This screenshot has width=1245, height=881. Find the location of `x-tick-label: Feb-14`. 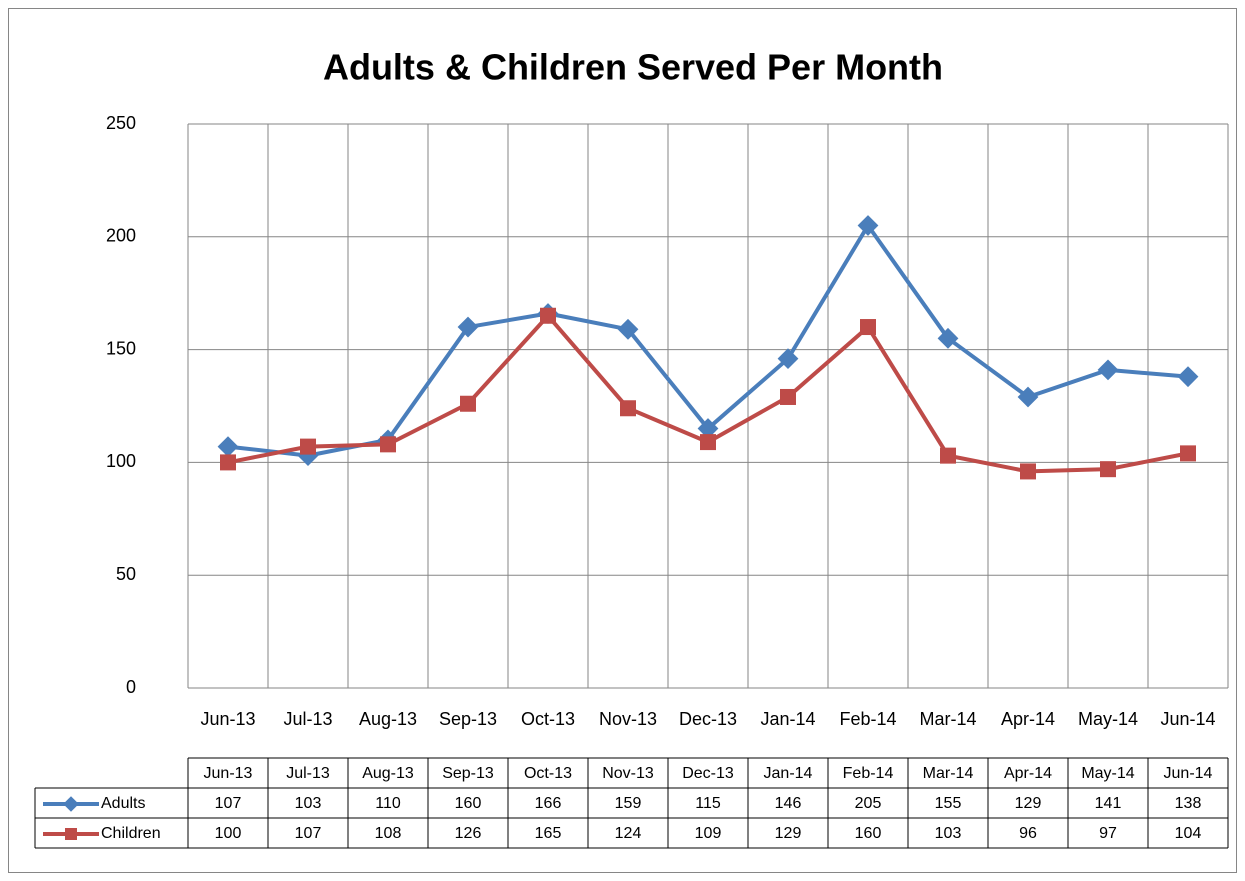

x-tick-label: Feb-14 is located at coordinates (867, 719).